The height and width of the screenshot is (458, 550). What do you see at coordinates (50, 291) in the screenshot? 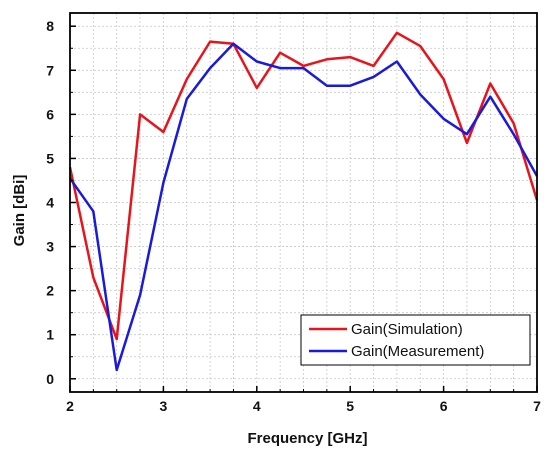
I see `y-tick-label: 2` at bounding box center [50, 291].